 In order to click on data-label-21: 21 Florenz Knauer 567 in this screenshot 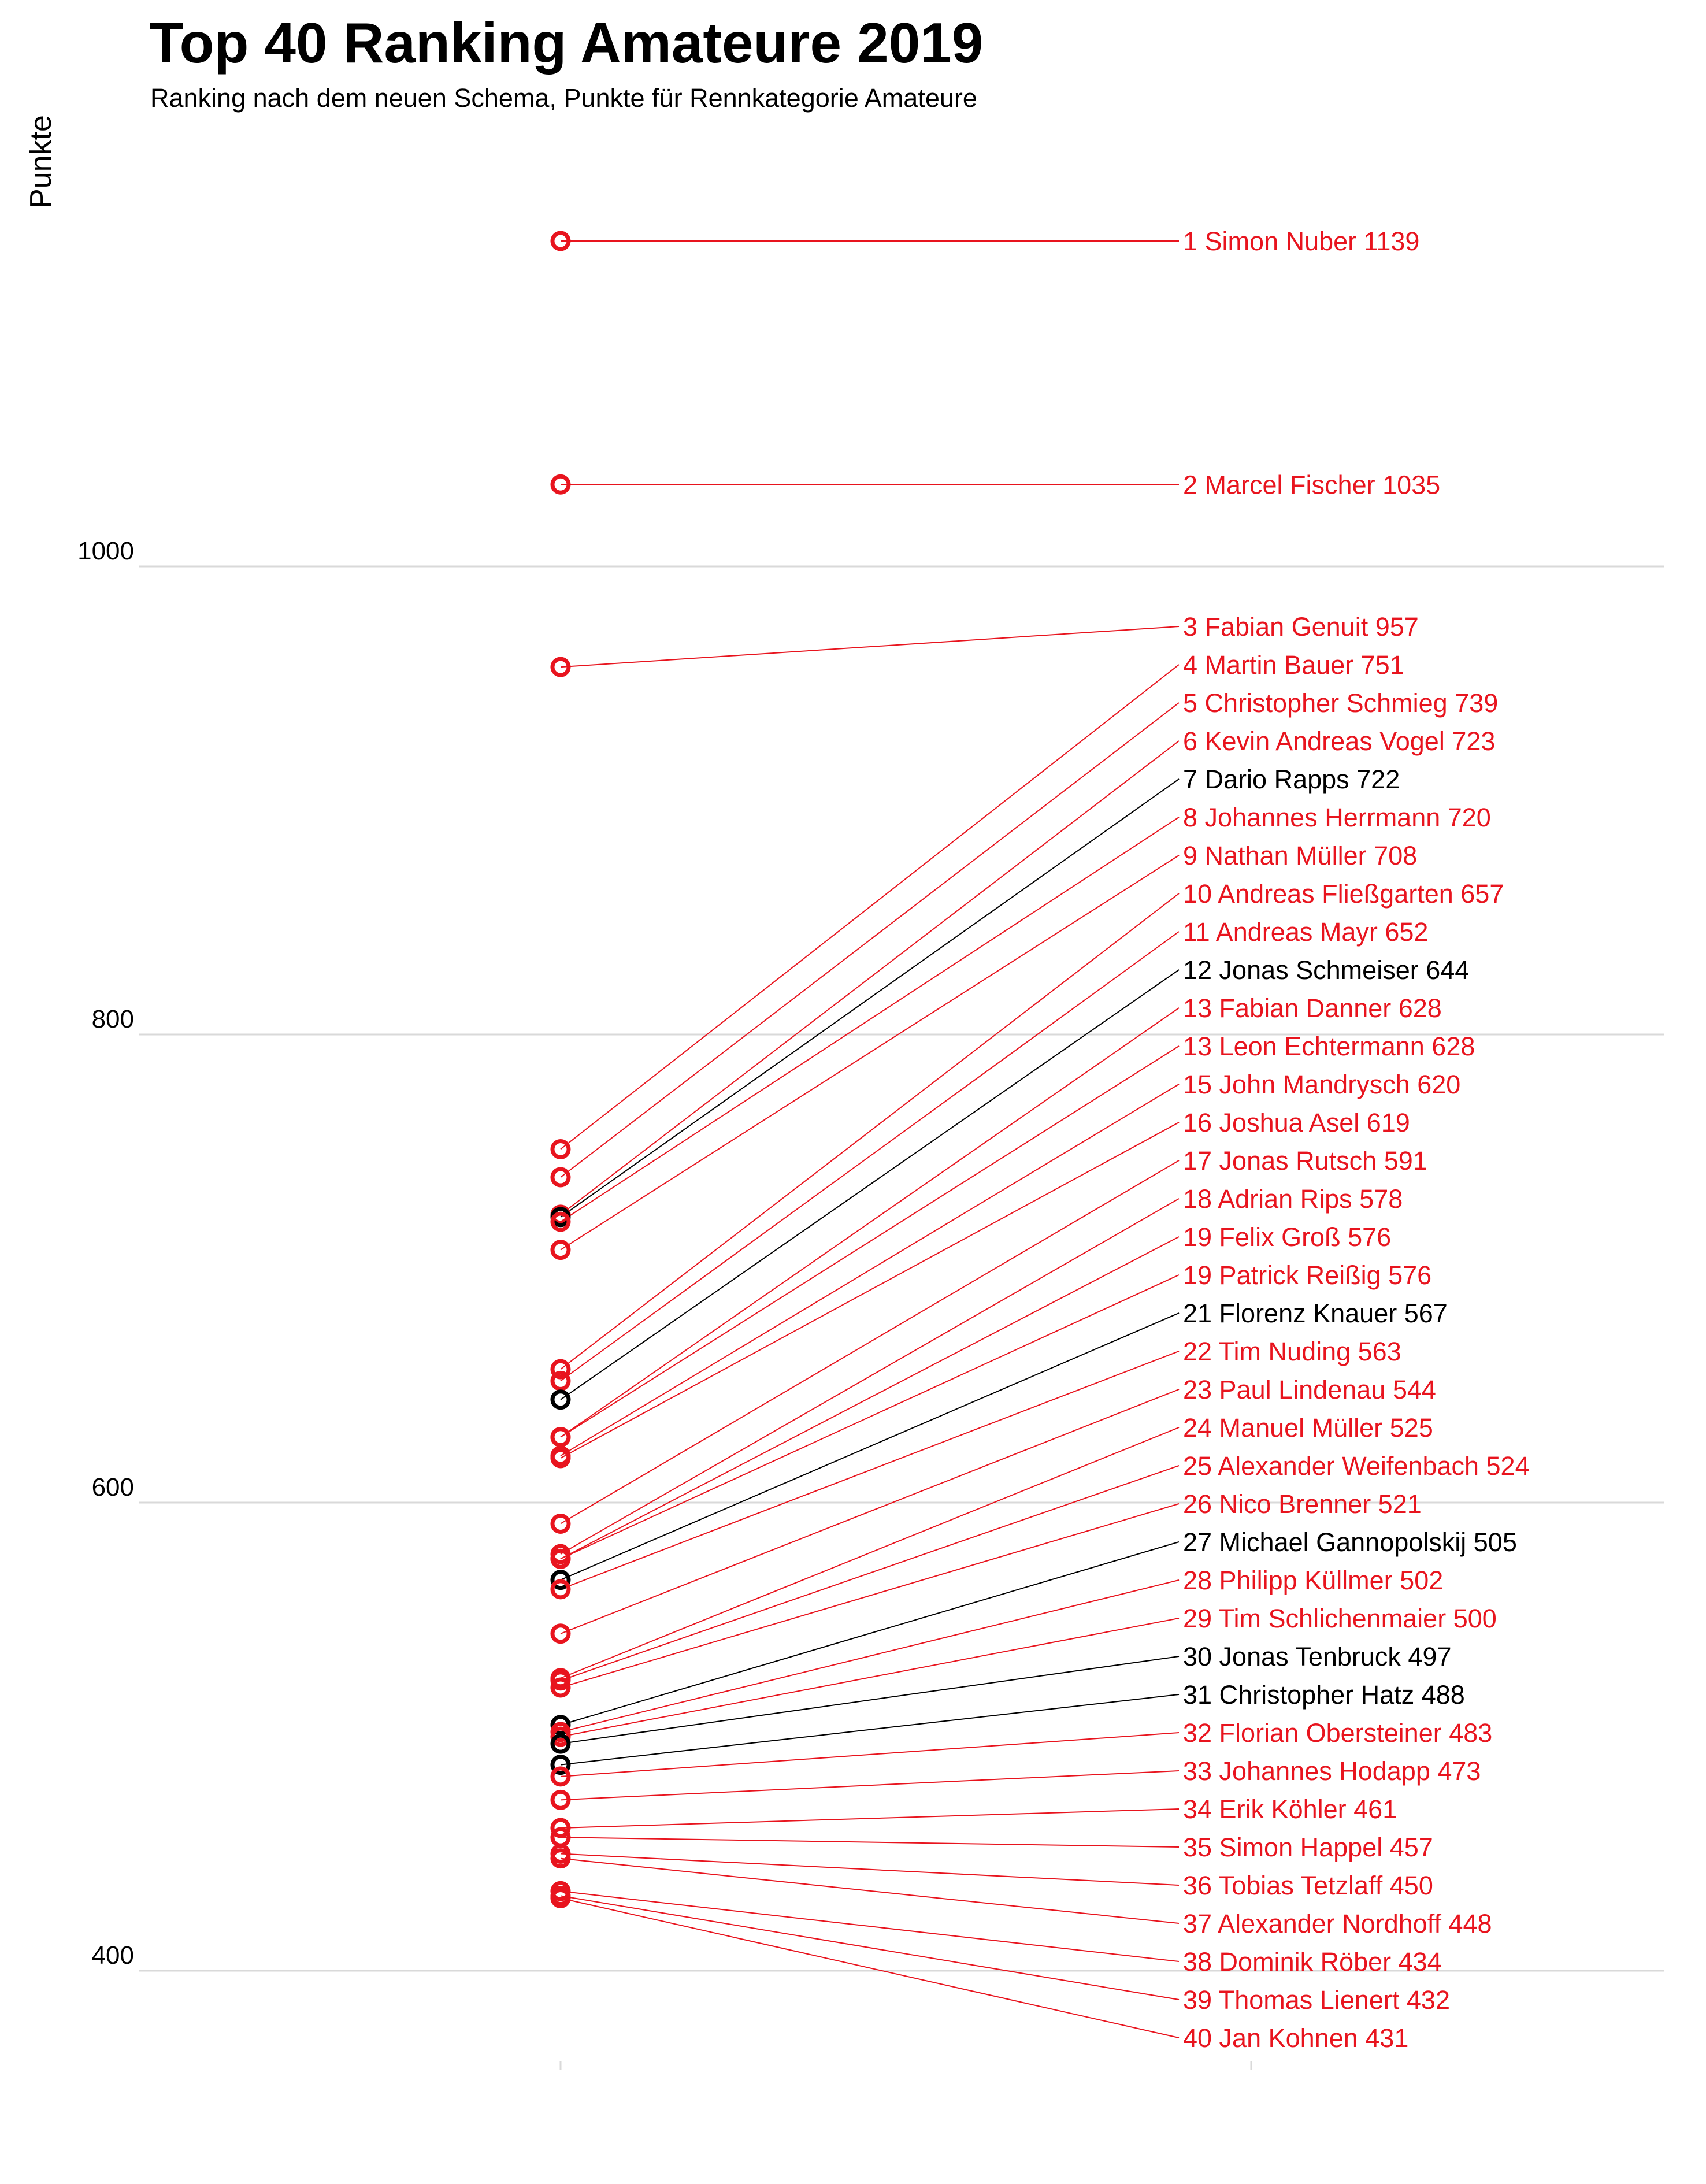, I will do `click(1315, 1313)`.